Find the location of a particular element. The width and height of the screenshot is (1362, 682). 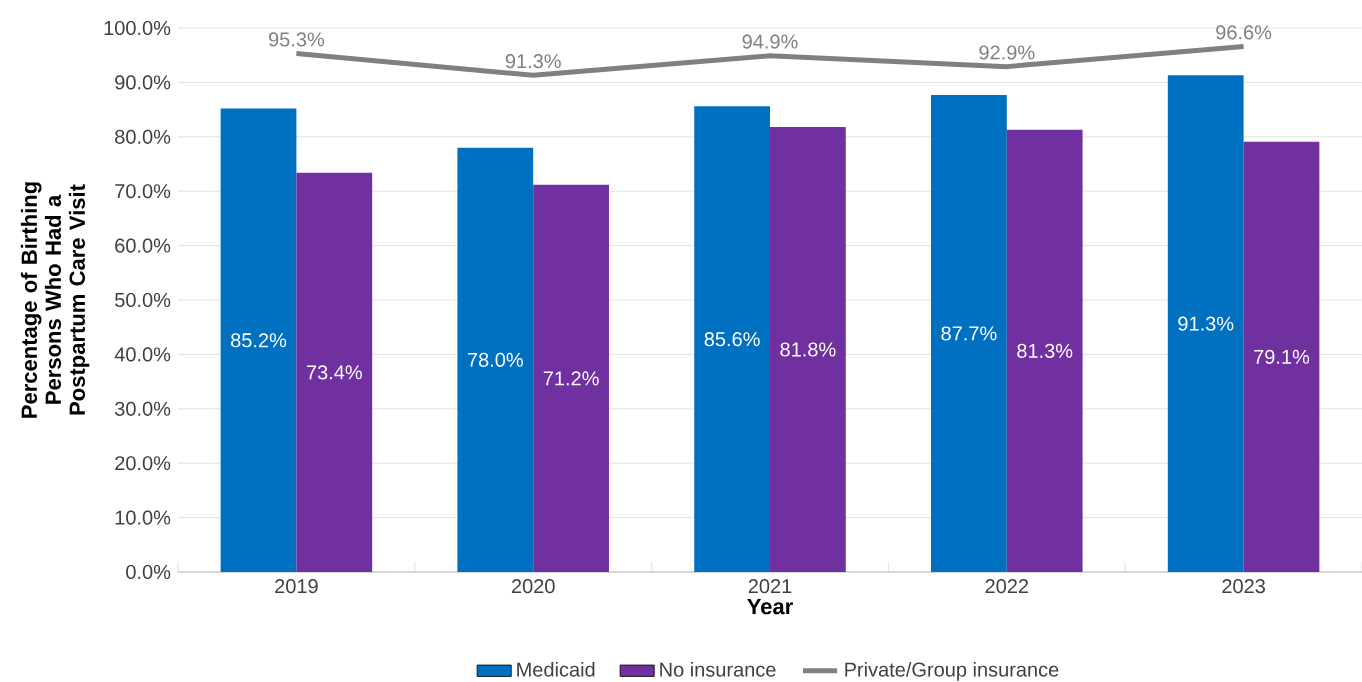

data-label: 85.2% is located at coordinates (259, 340).